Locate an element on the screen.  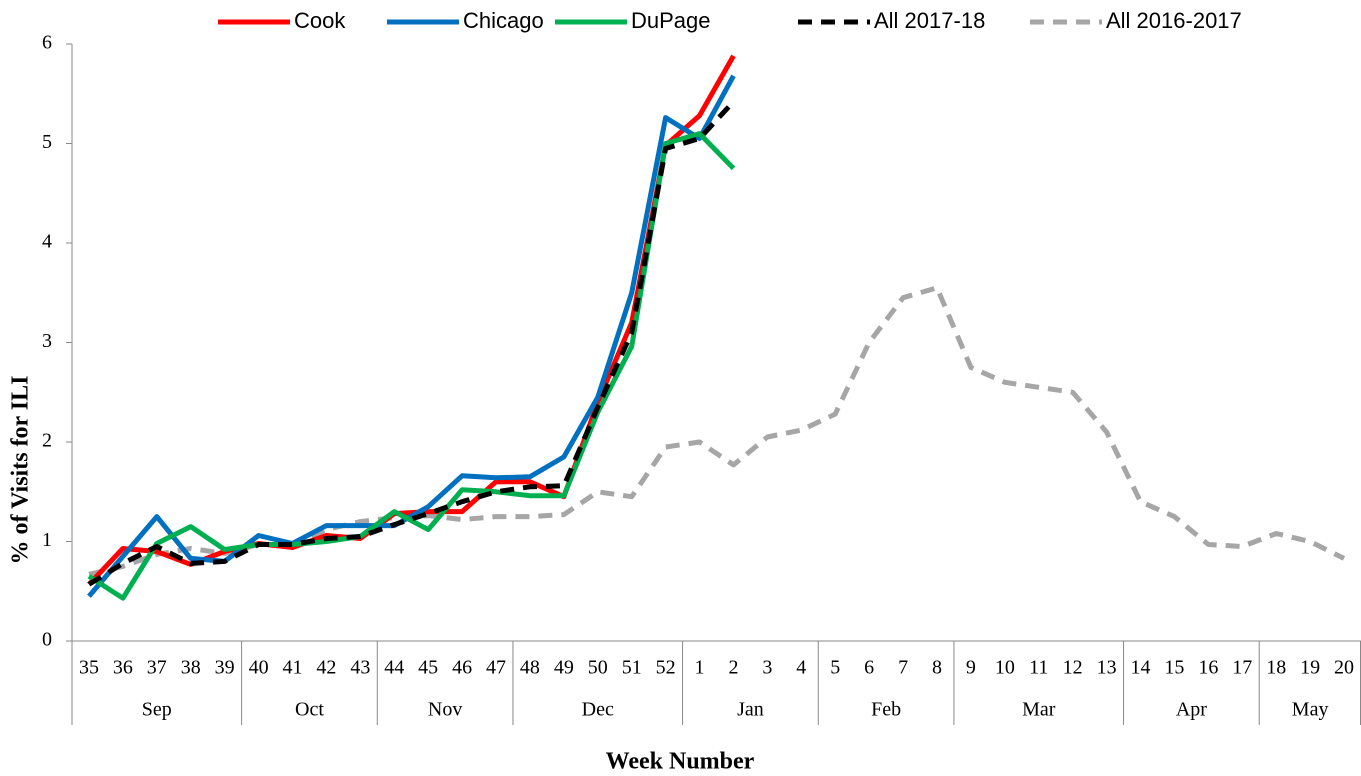
x-tick-label: 14 is located at coordinates (1141, 668).